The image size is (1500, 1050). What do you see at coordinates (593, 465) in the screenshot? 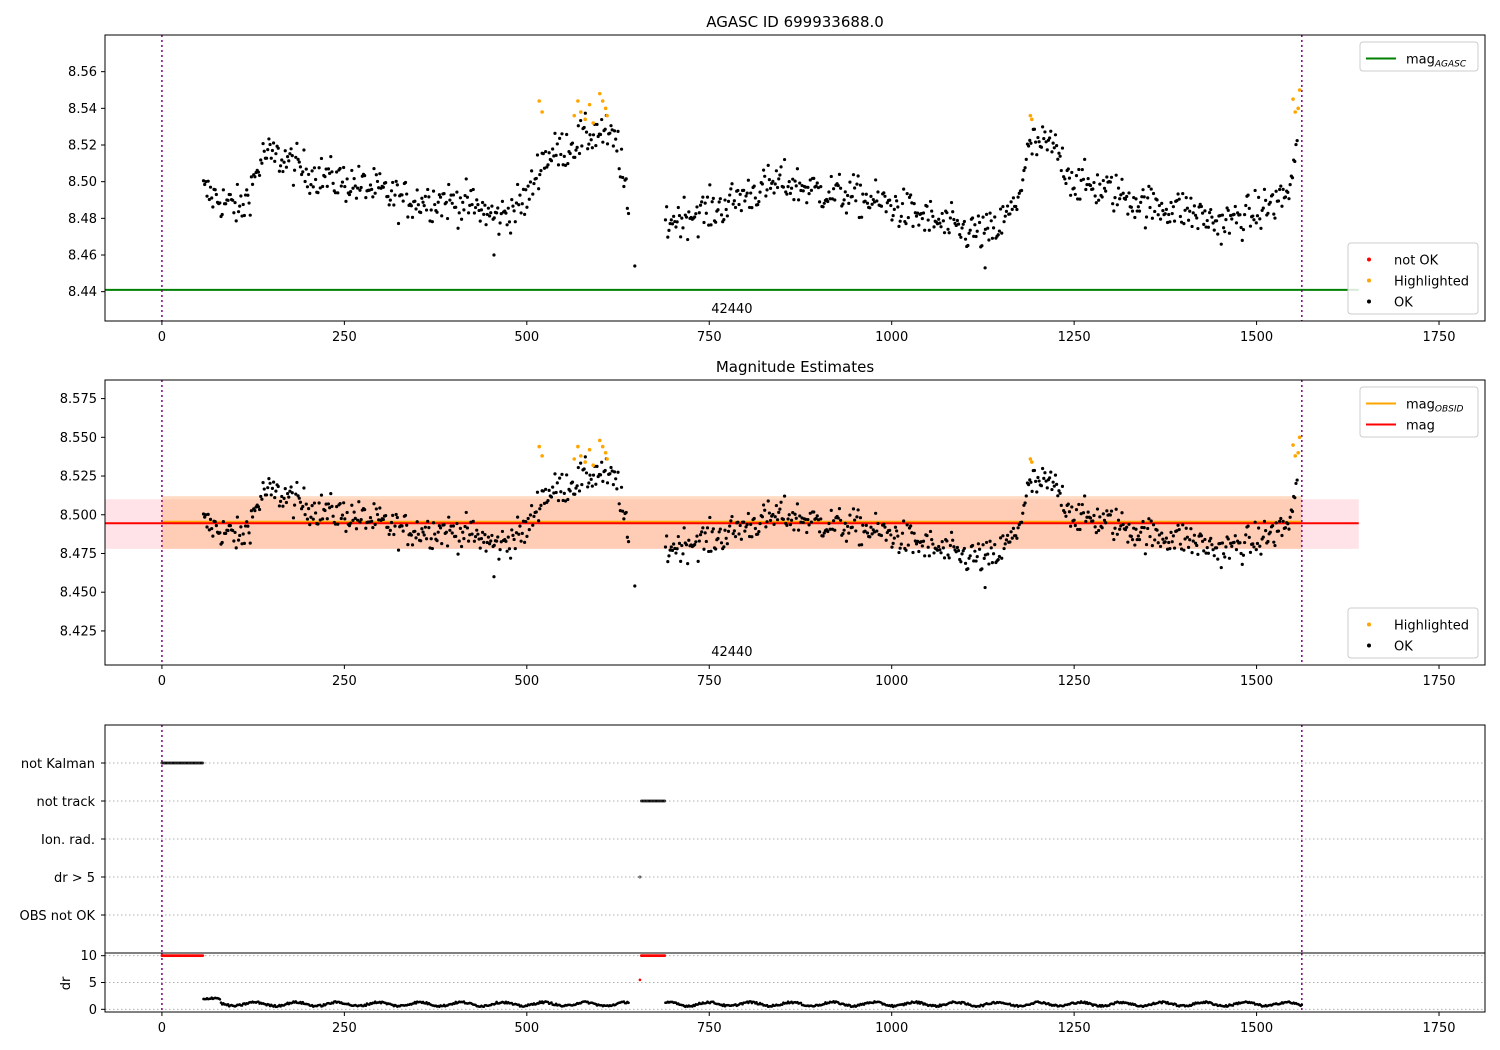
I see `highlighted-point` at bounding box center [593, 465].